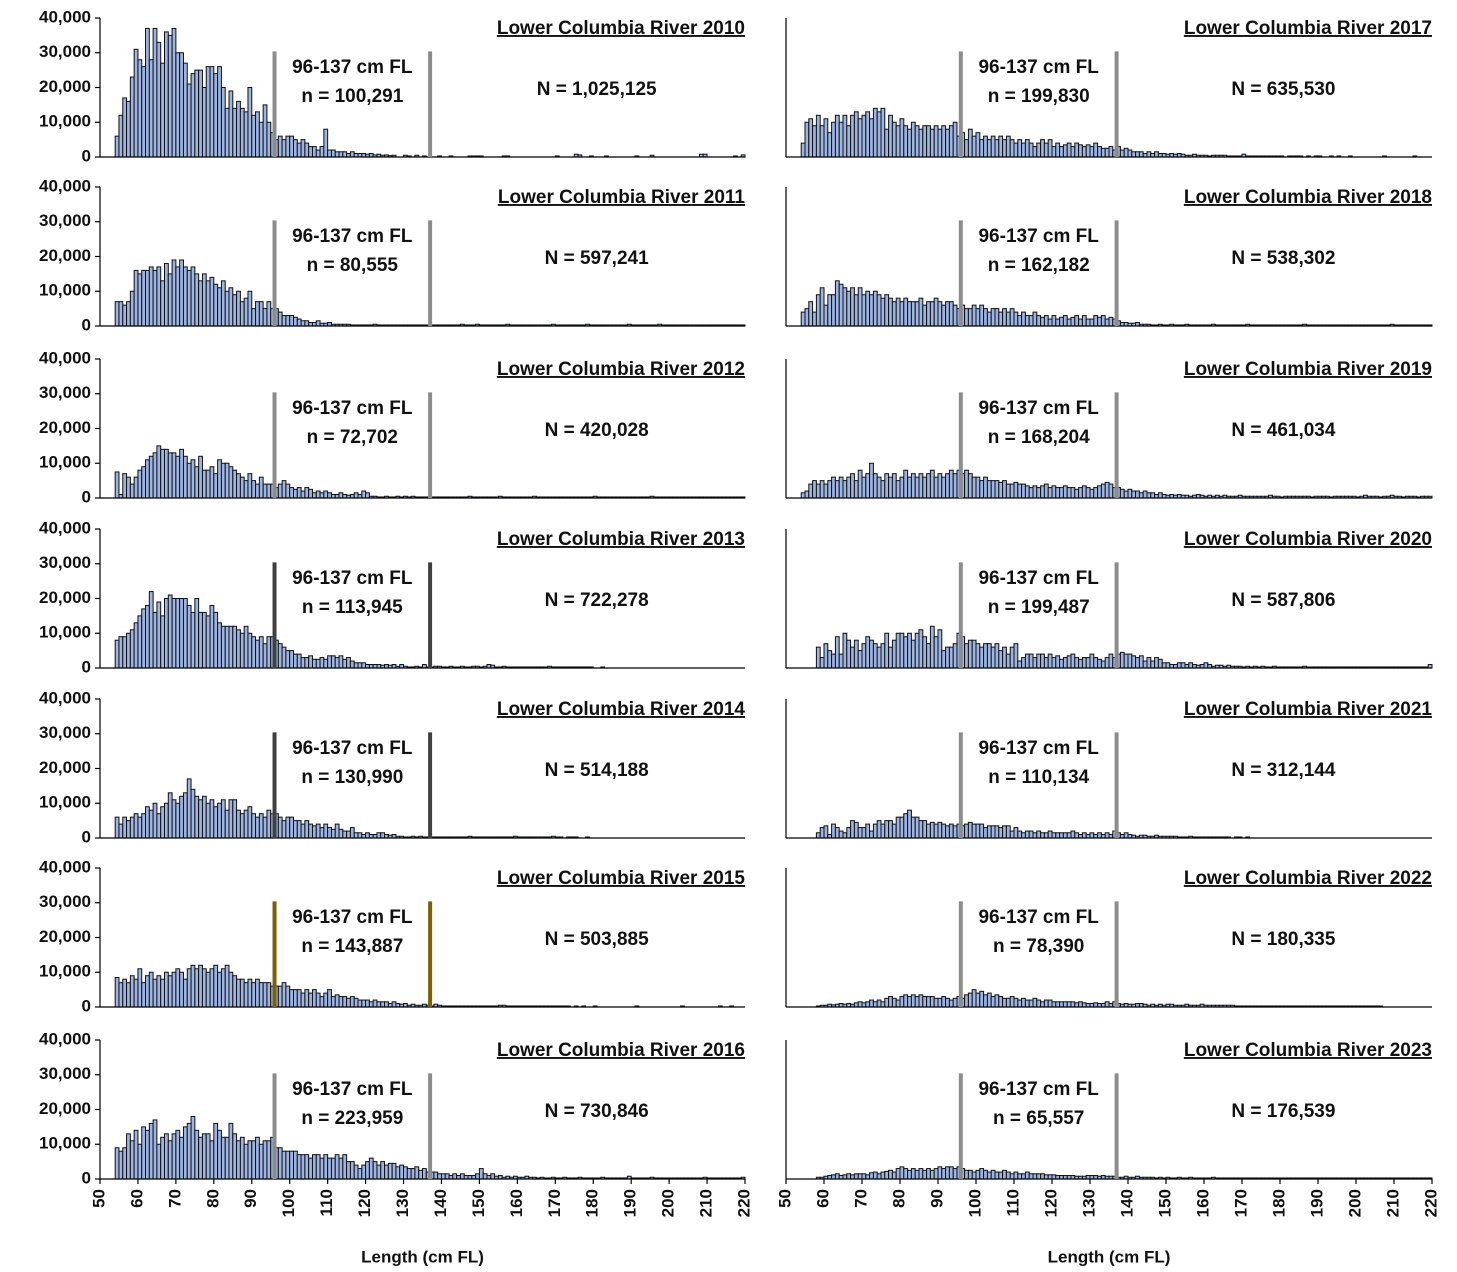 The height and width of the screenshot is (1272, 1457). Describe the element at coordinates (65, 86) in the screenshot. I see `y-tick-label: 20,000` at that location.